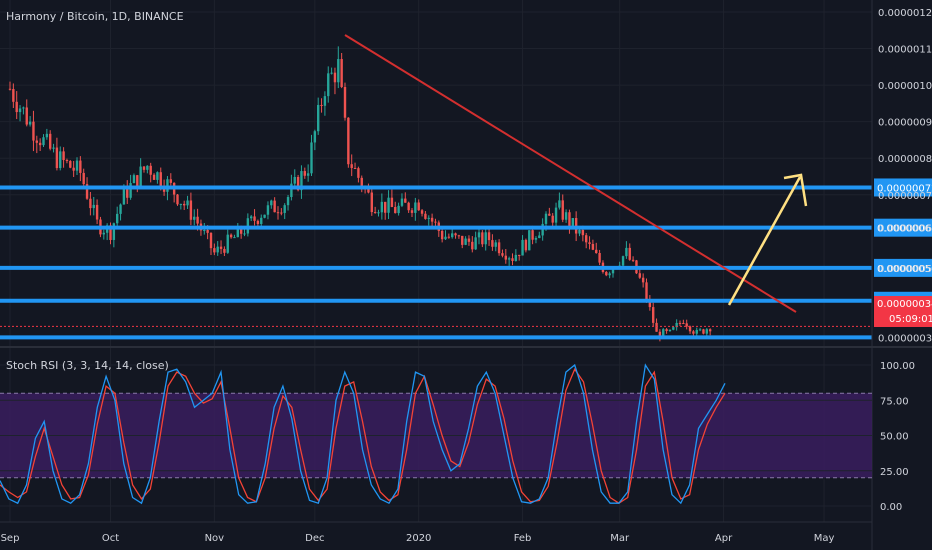 The image size is (932, 550). What do you see at coordinates (894, 401) in the screenshot?
I see `rsi-tick-label: 75.00` at bounding box center [894, 401].